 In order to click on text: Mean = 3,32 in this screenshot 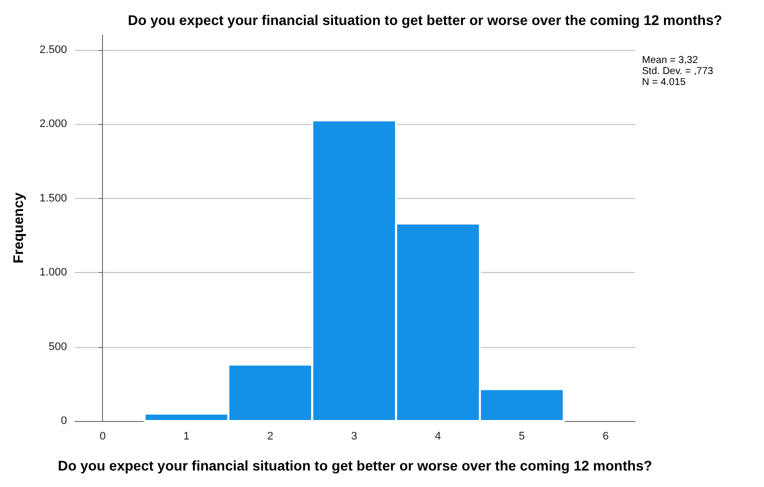, I will do `click(670, 60)`.